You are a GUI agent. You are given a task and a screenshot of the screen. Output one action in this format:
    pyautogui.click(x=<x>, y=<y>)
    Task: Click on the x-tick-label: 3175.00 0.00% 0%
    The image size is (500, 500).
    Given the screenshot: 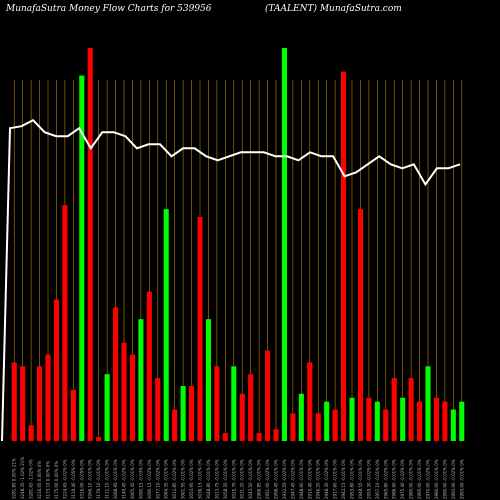 What is the action you would take?
    pyautogui.click(x=56, y=480)
    